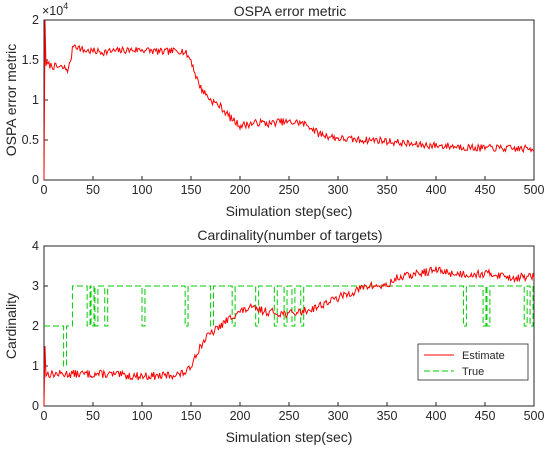 The width and height of the screenshot is (550, 451). What do you see at coordinates (483, 356) in the screenshot?
I see `legend-estimate-label: Estimate` at bounding box center [483, 356].